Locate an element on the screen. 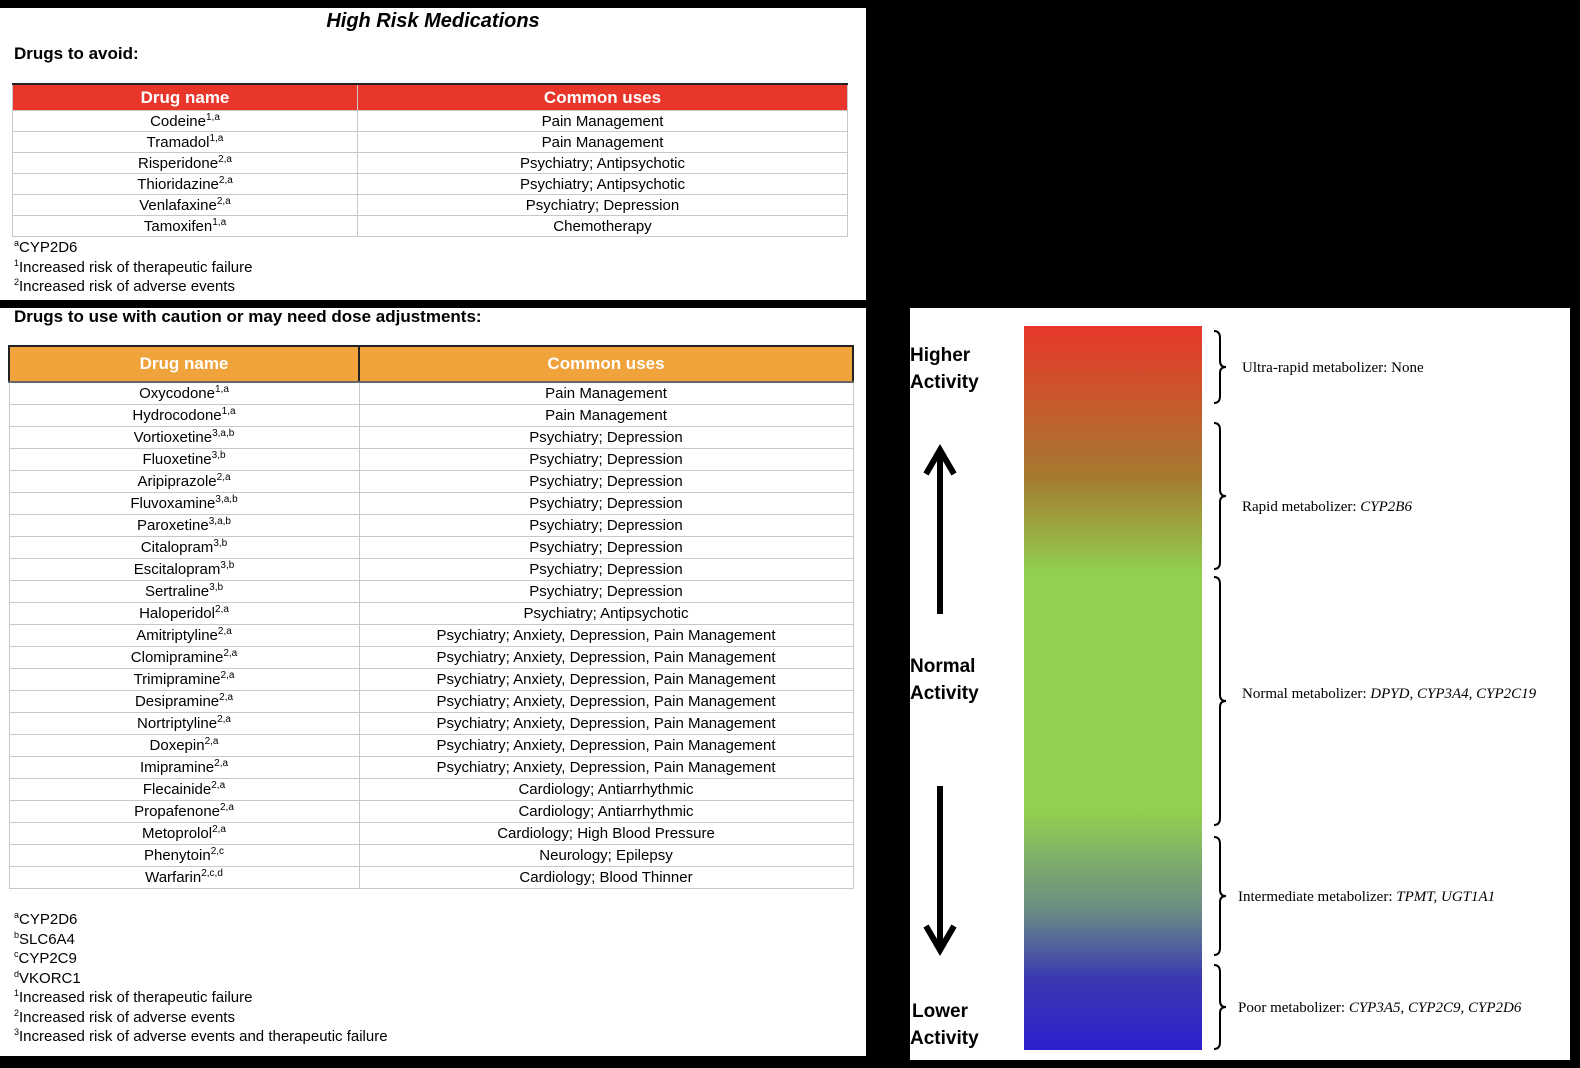  footnote-text: SLC6A4 is located at coordinates (47, 939).